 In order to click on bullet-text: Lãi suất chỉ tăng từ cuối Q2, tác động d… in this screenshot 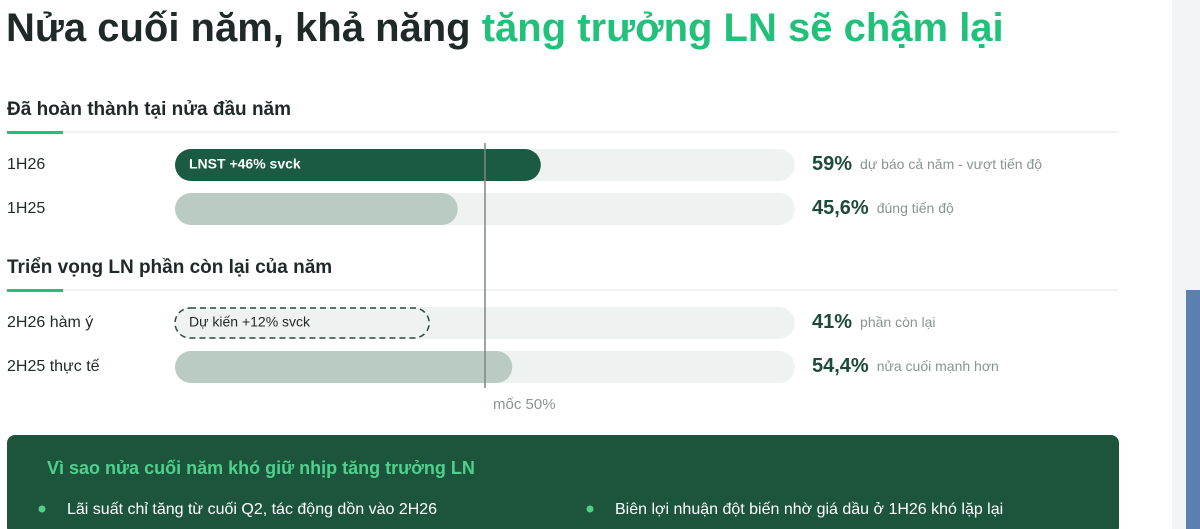, I will do `click(252, 509)`.